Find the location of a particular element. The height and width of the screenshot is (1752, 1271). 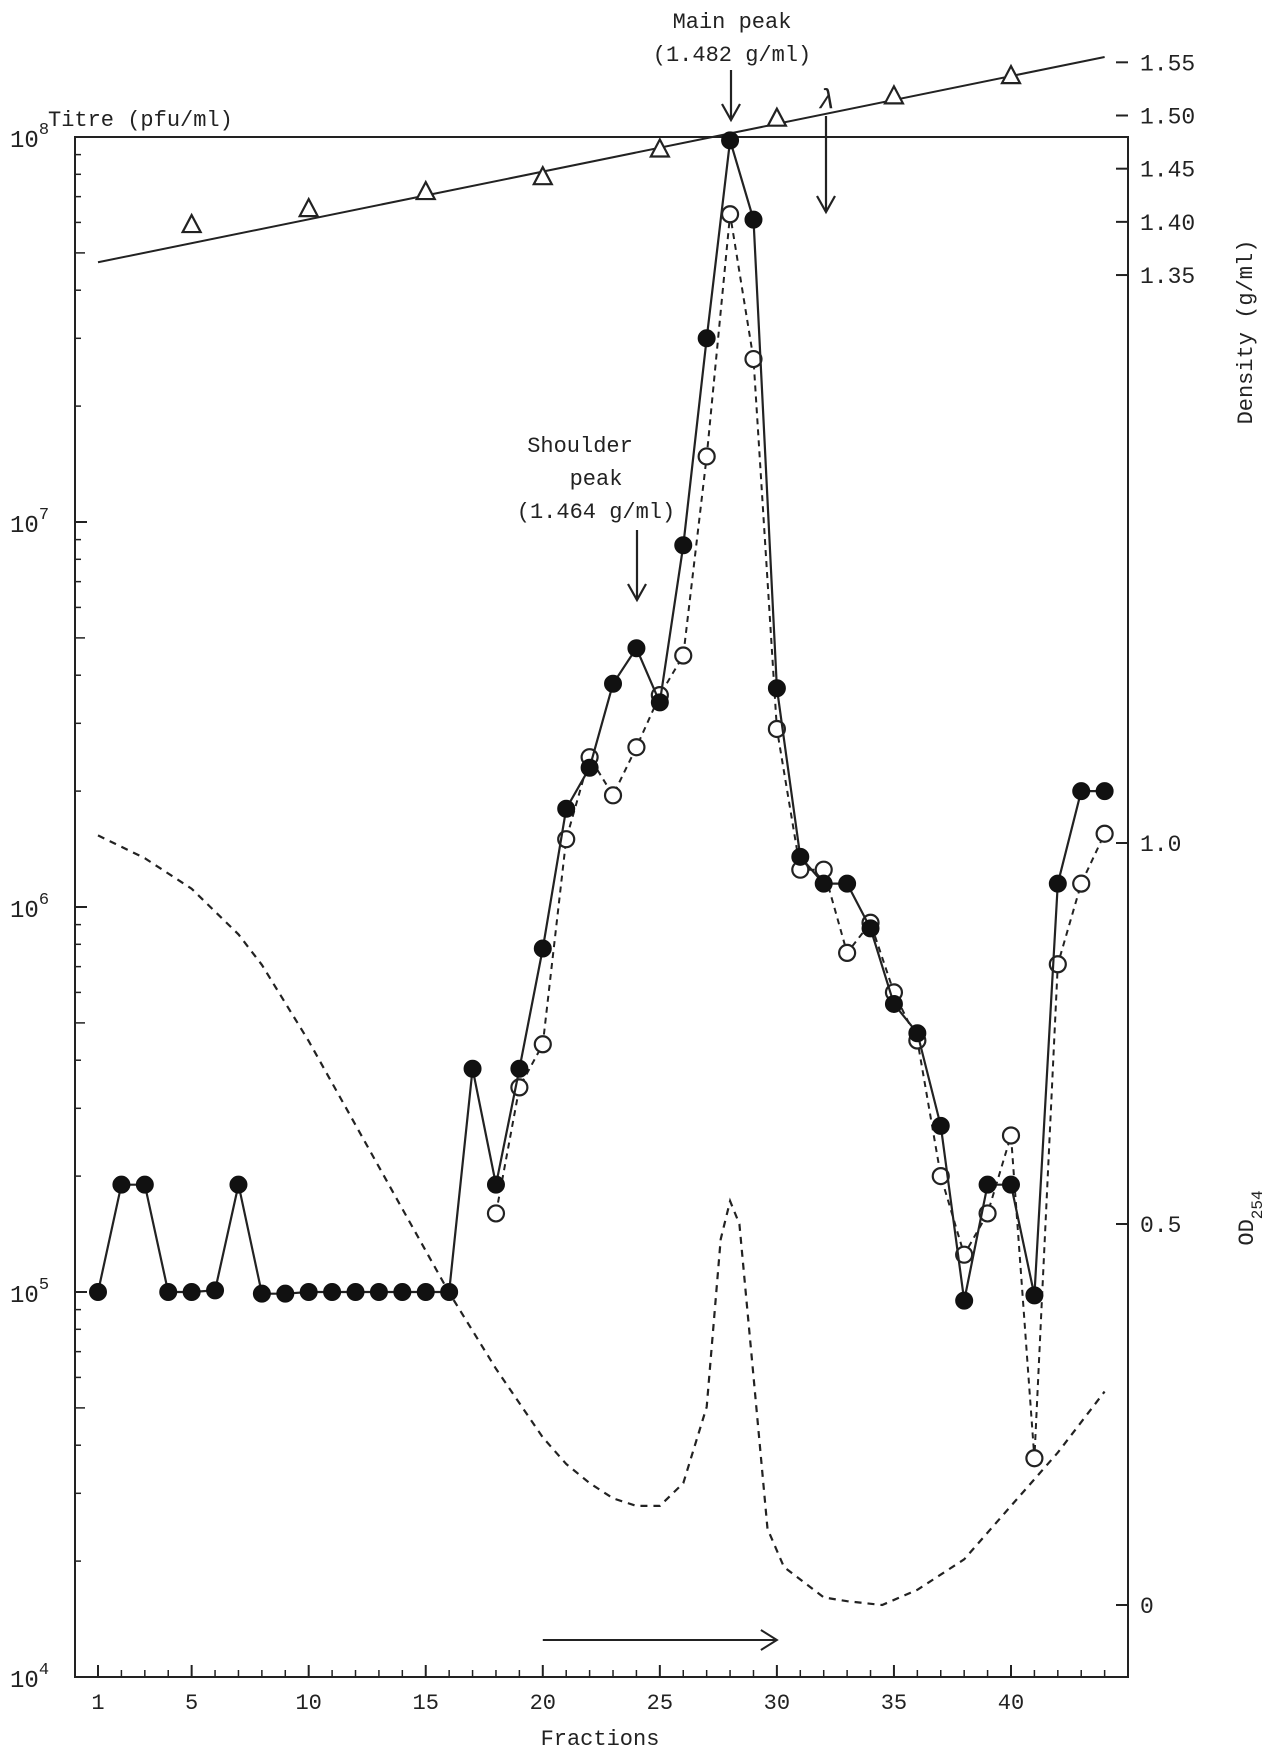

x-tick-label: 5 is located at coordinates (191, 1703).